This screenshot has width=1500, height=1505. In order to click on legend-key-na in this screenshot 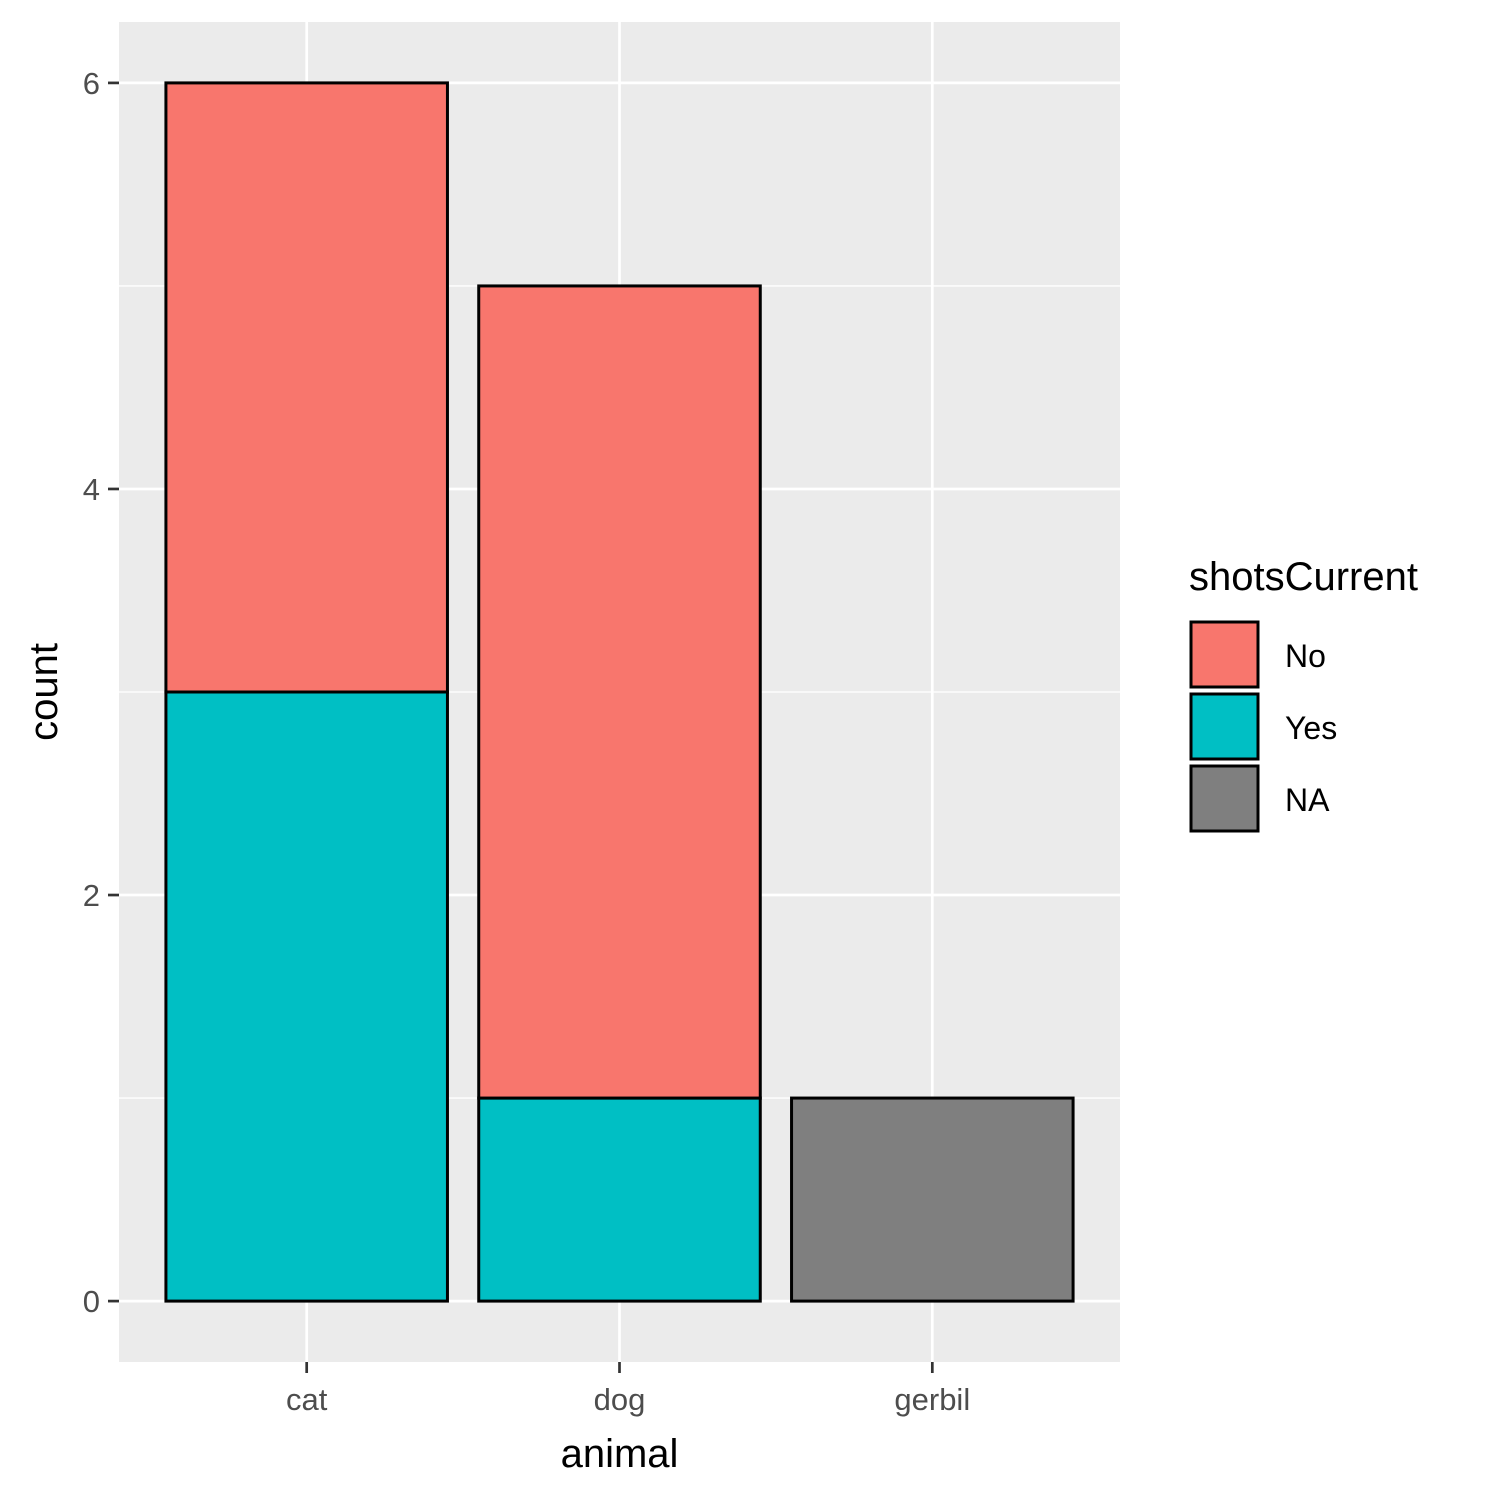, I will do `click(1224, 798)`.